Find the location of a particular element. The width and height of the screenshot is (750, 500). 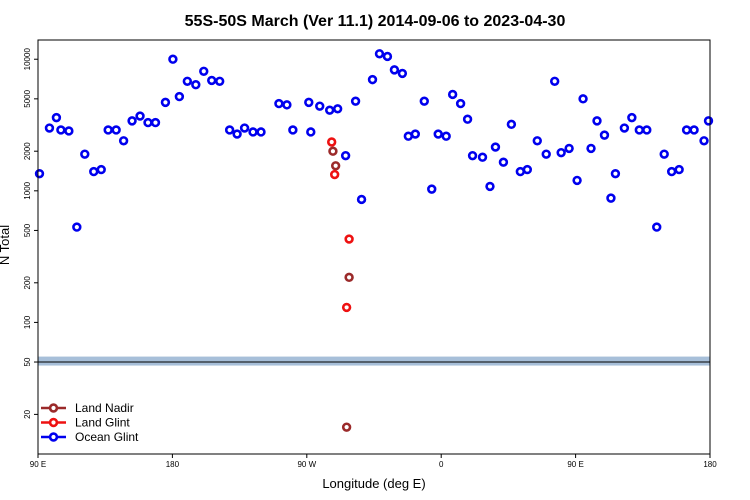

legend-item: Land Nadir is located at coordinates (87, 408).